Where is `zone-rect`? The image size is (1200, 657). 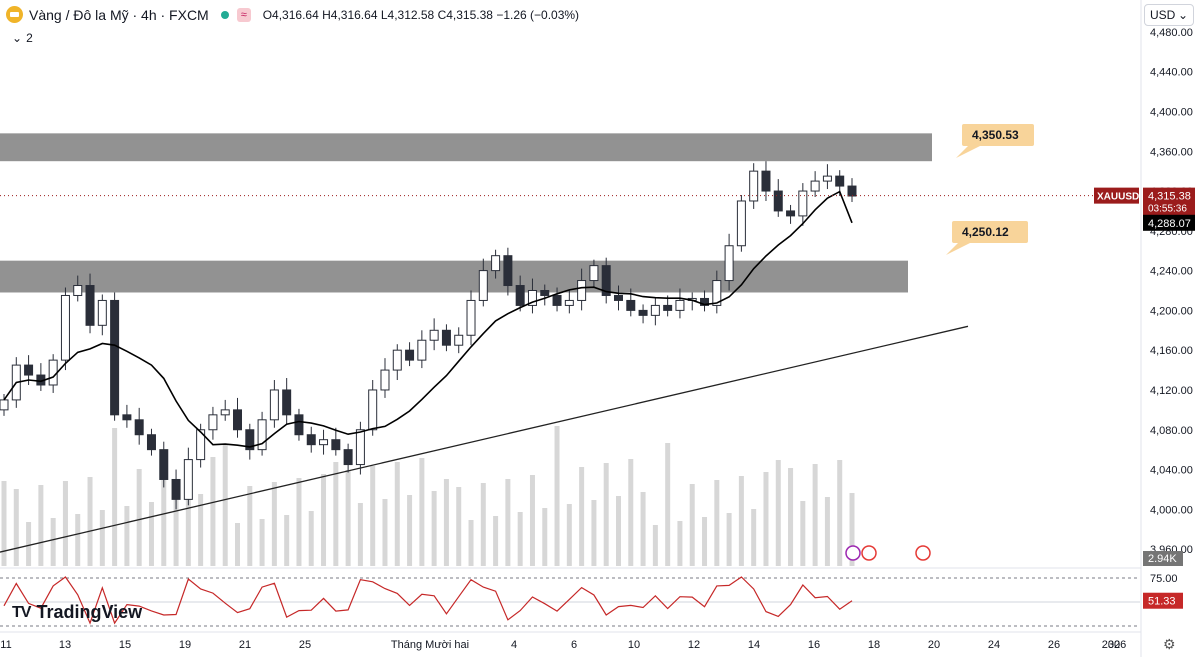
zone-rect is located at coordinates (466, 147).